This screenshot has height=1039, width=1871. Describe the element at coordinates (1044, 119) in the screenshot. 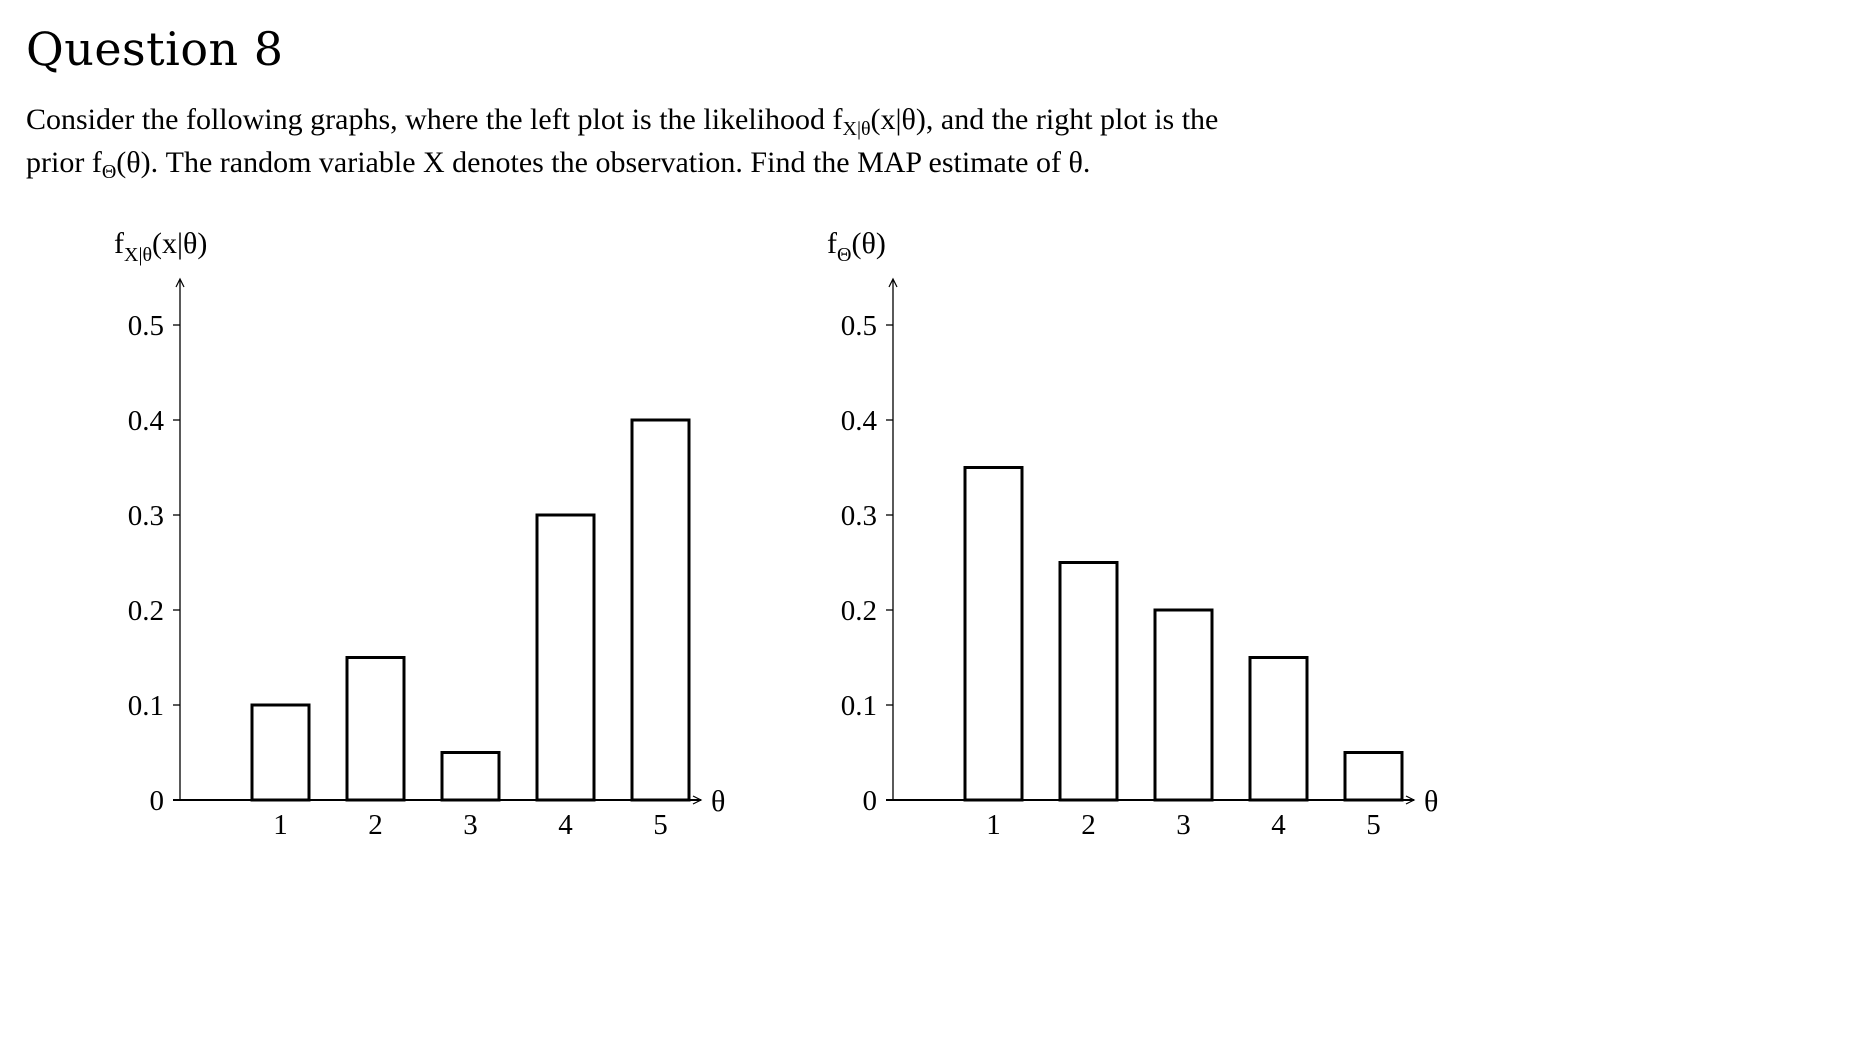

I see `text-fragment: (x|θ), and the right plot is the` at that location.